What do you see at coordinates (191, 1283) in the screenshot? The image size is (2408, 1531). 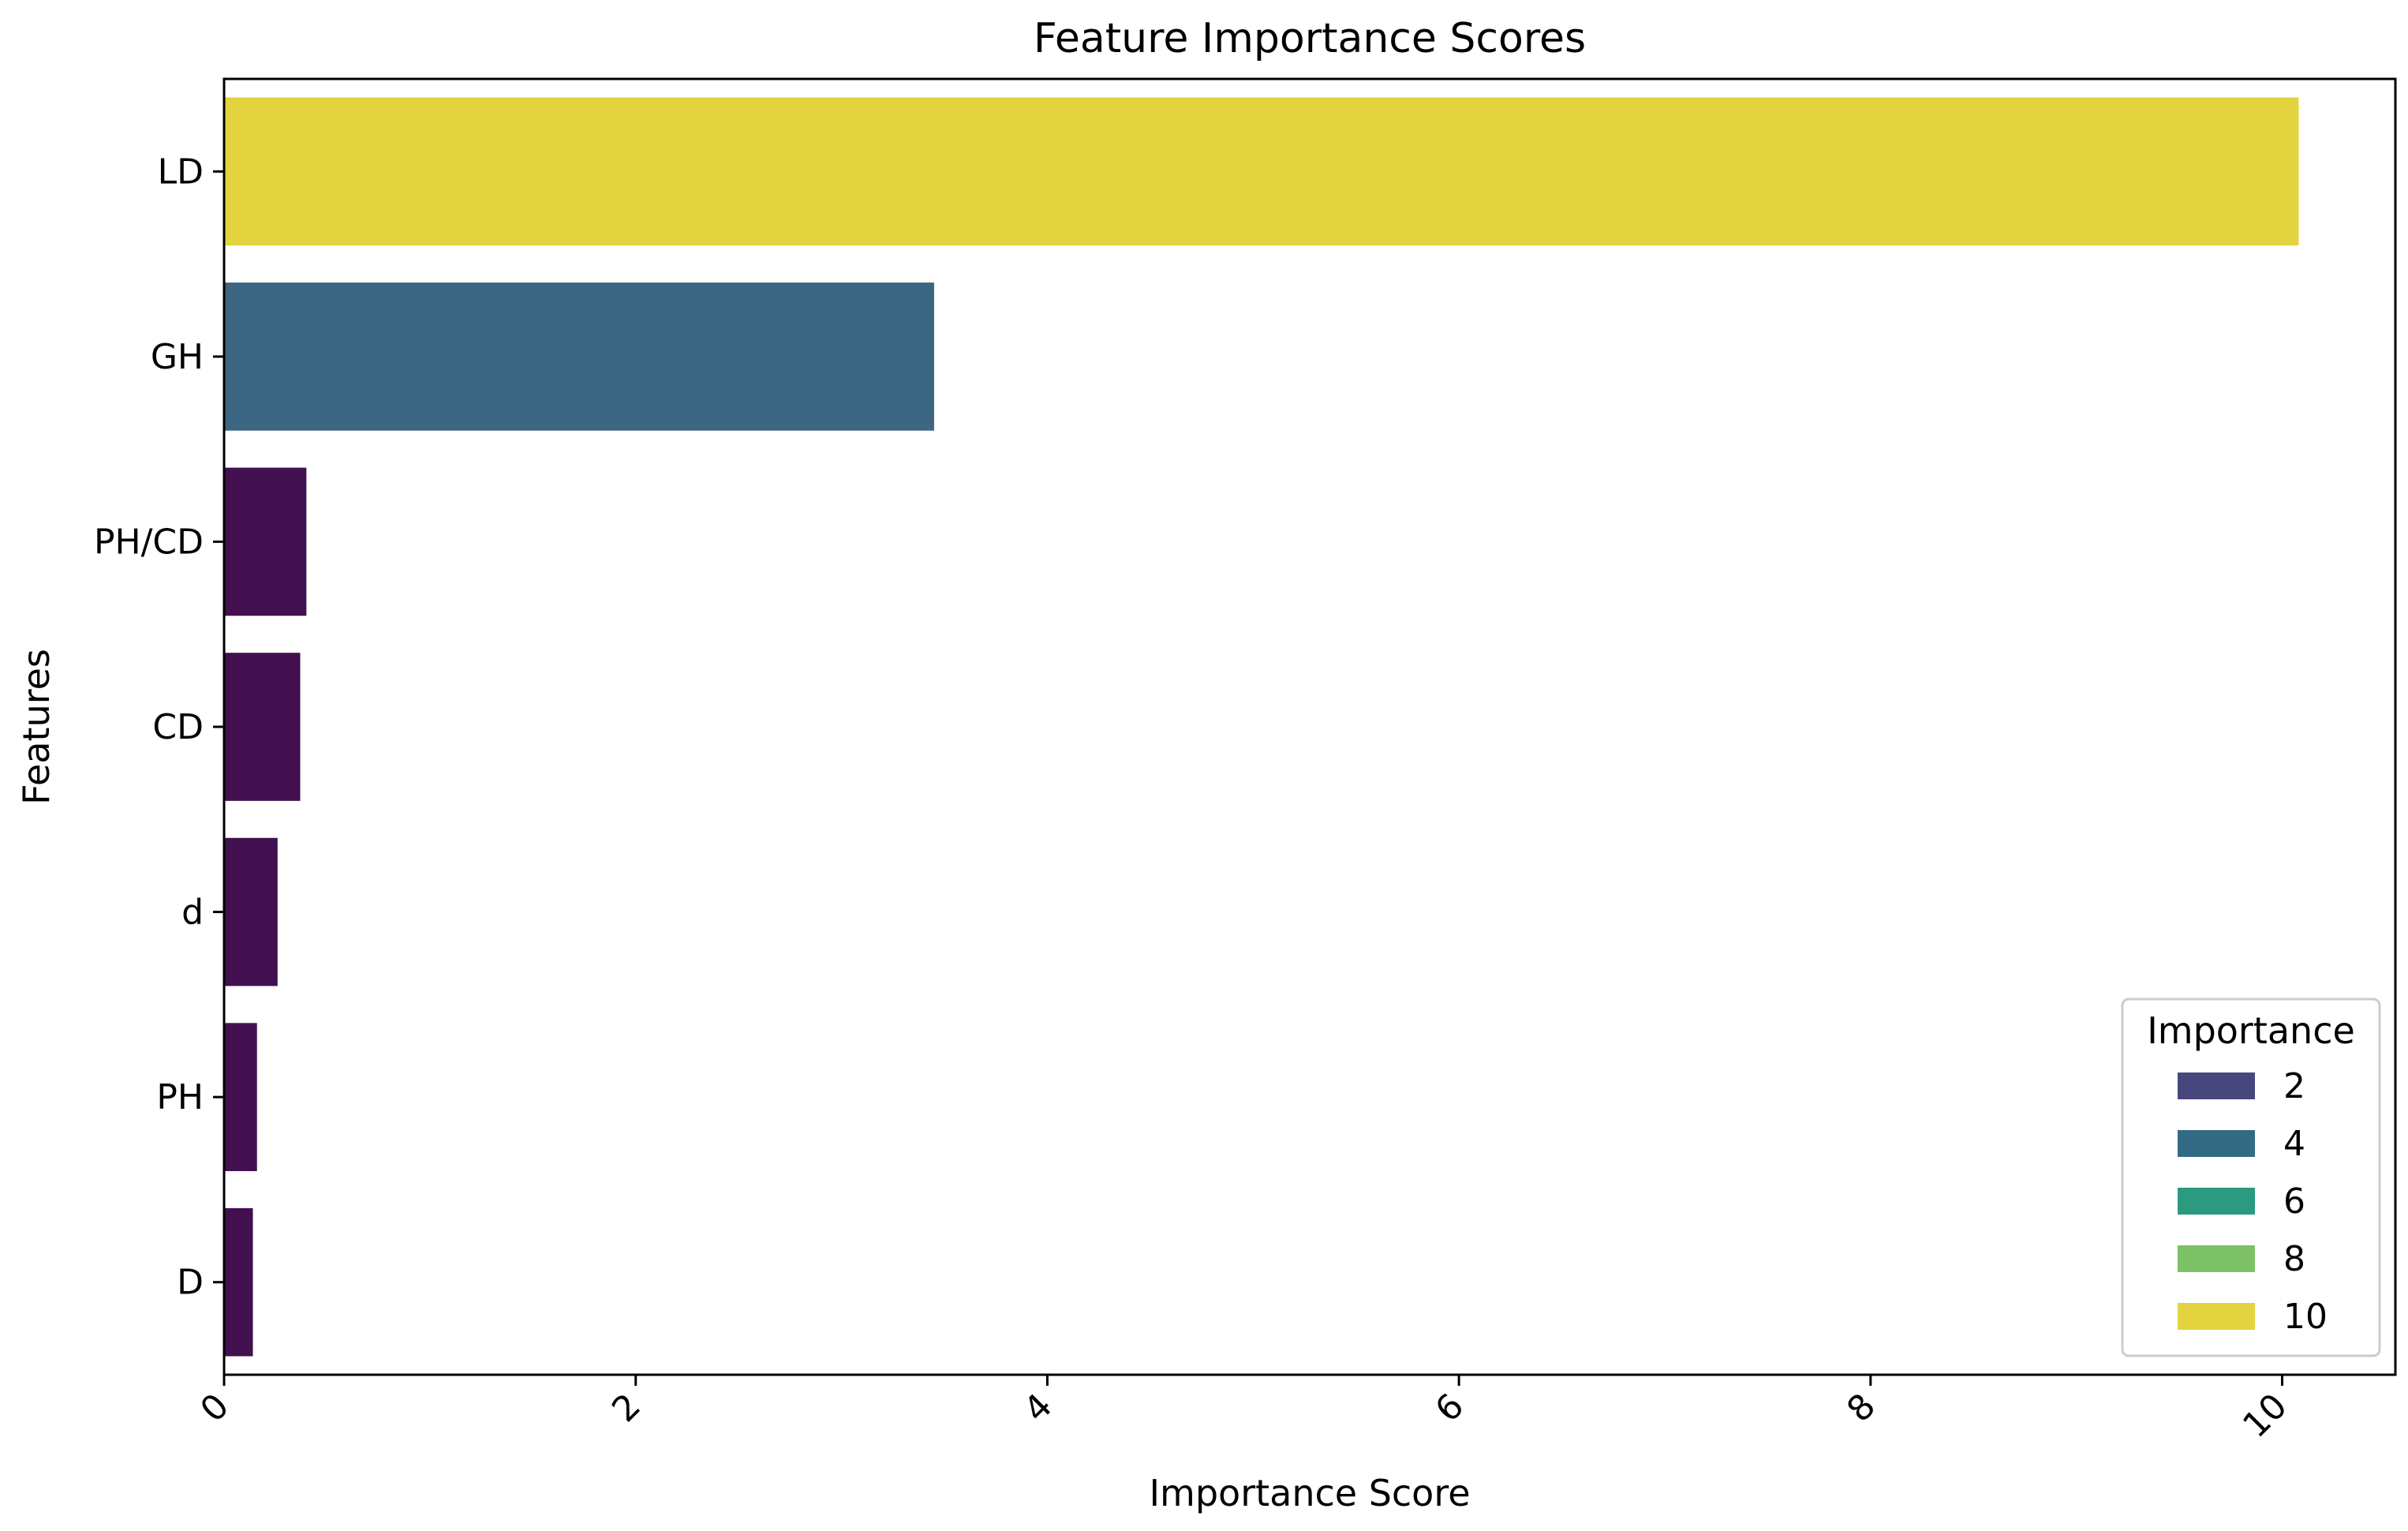 I see `y-tick-label-D: D` at bounding box center [191, 1283].